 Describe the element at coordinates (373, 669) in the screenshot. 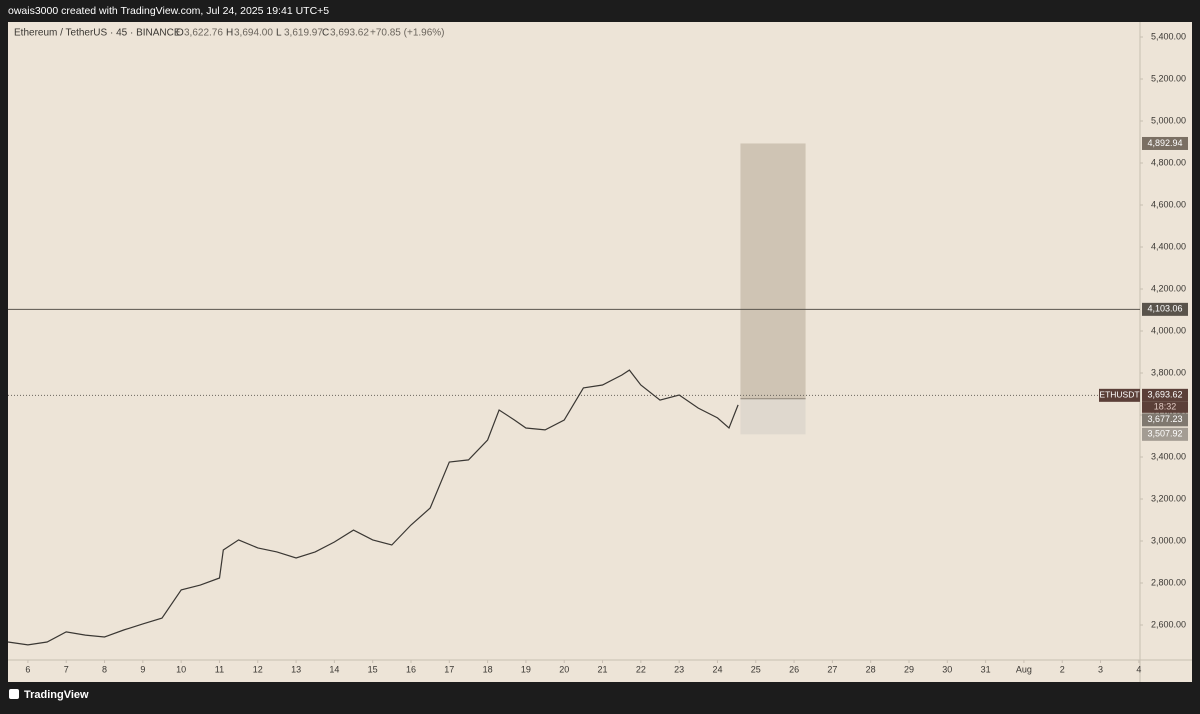

I see `x-tick-label: 15` at that location.